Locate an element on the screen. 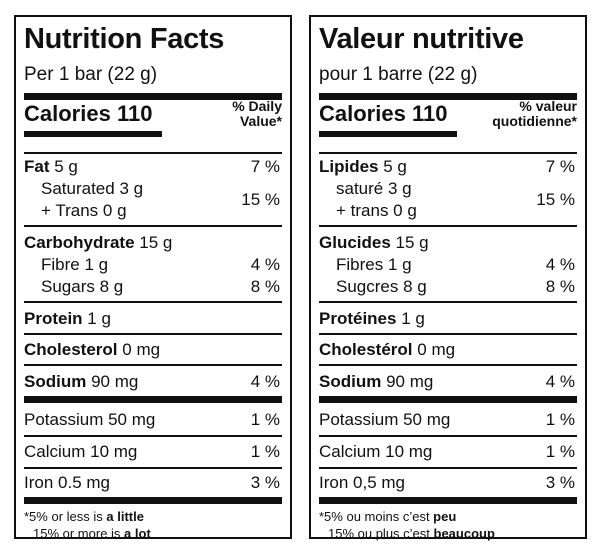  cholesterol-row: Cholestérol 0 mg is located at coordinates (448, 350).